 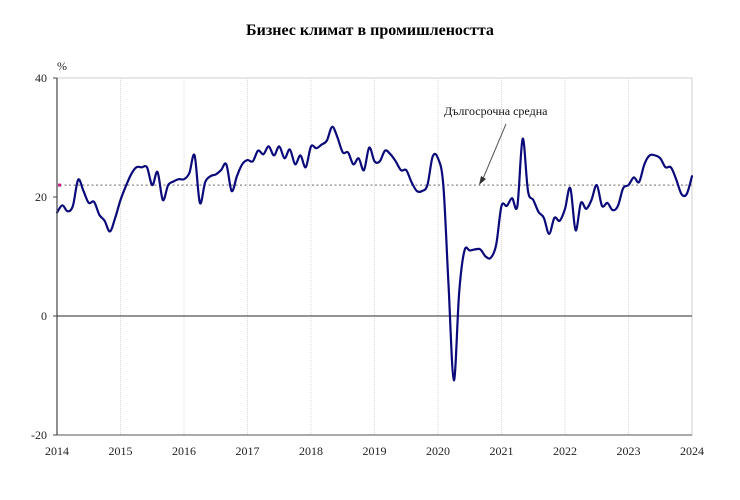 I want to click on x-tick-label: 2021, so click(x=502, y=451).